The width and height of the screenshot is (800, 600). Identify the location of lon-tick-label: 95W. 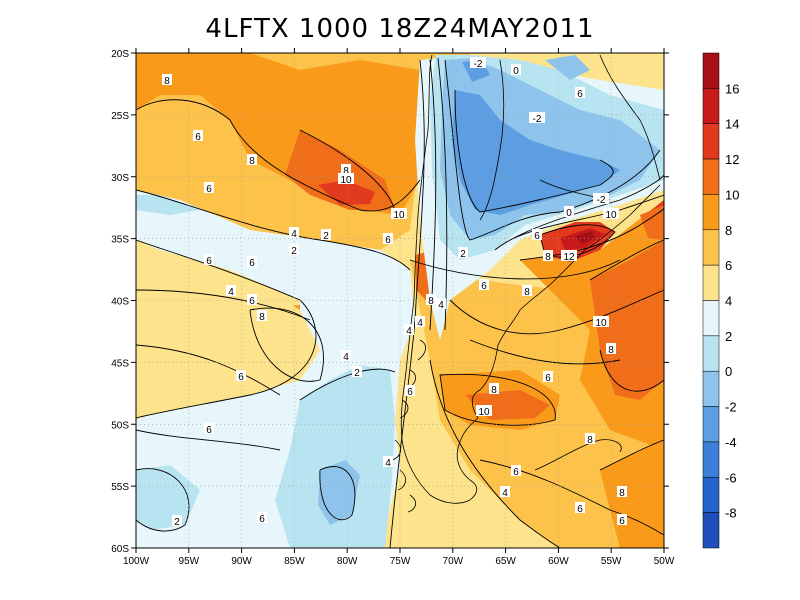
(189, 561).